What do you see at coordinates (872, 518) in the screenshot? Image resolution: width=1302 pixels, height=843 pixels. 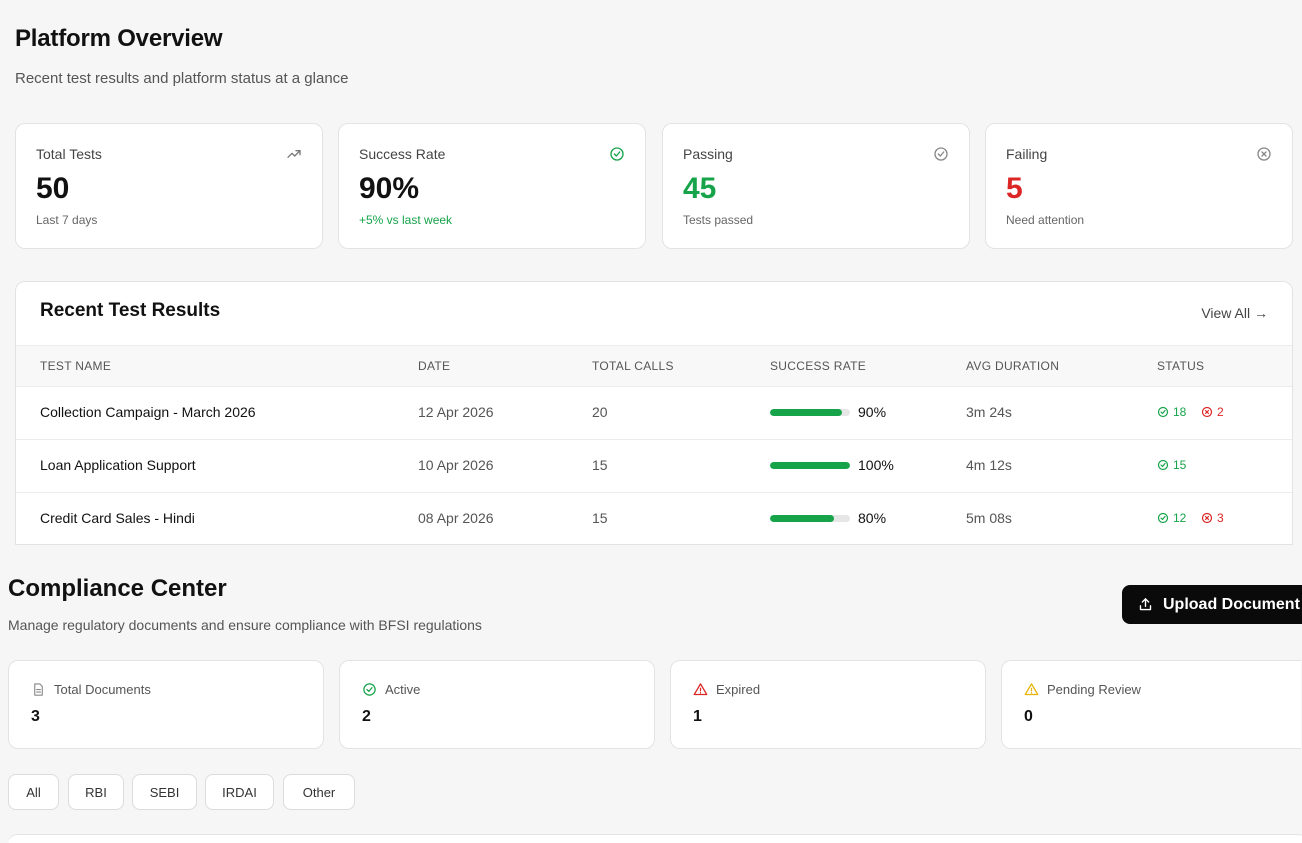 I see `success-rate-value: 80%` at bounding box center [872, 518].